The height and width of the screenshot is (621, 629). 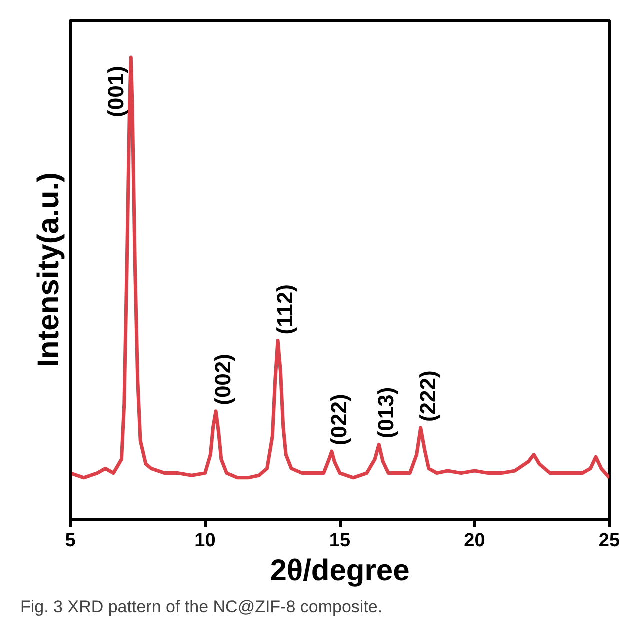 What do you see at coordinates (70, 541) in the screenshot?
I see `x-tick-label: 5` at bounding box center [70, 541].